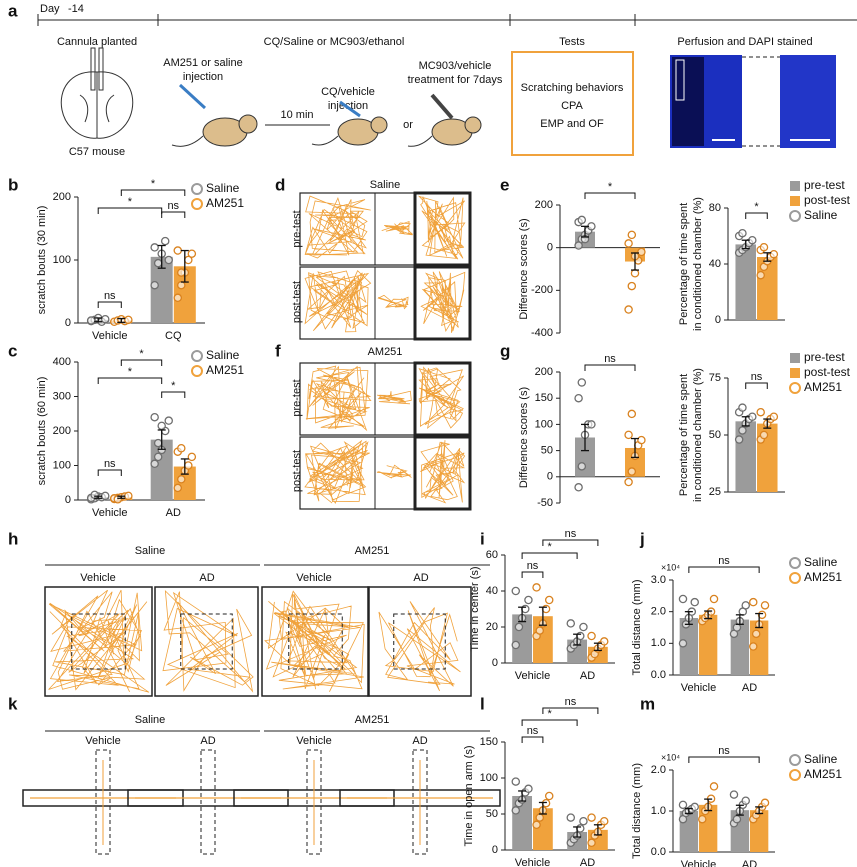 The image size is (857, 867). Describe the element at coordinates (62, 197) in the screenshot. I see `y-tick-label: 200` at that location.